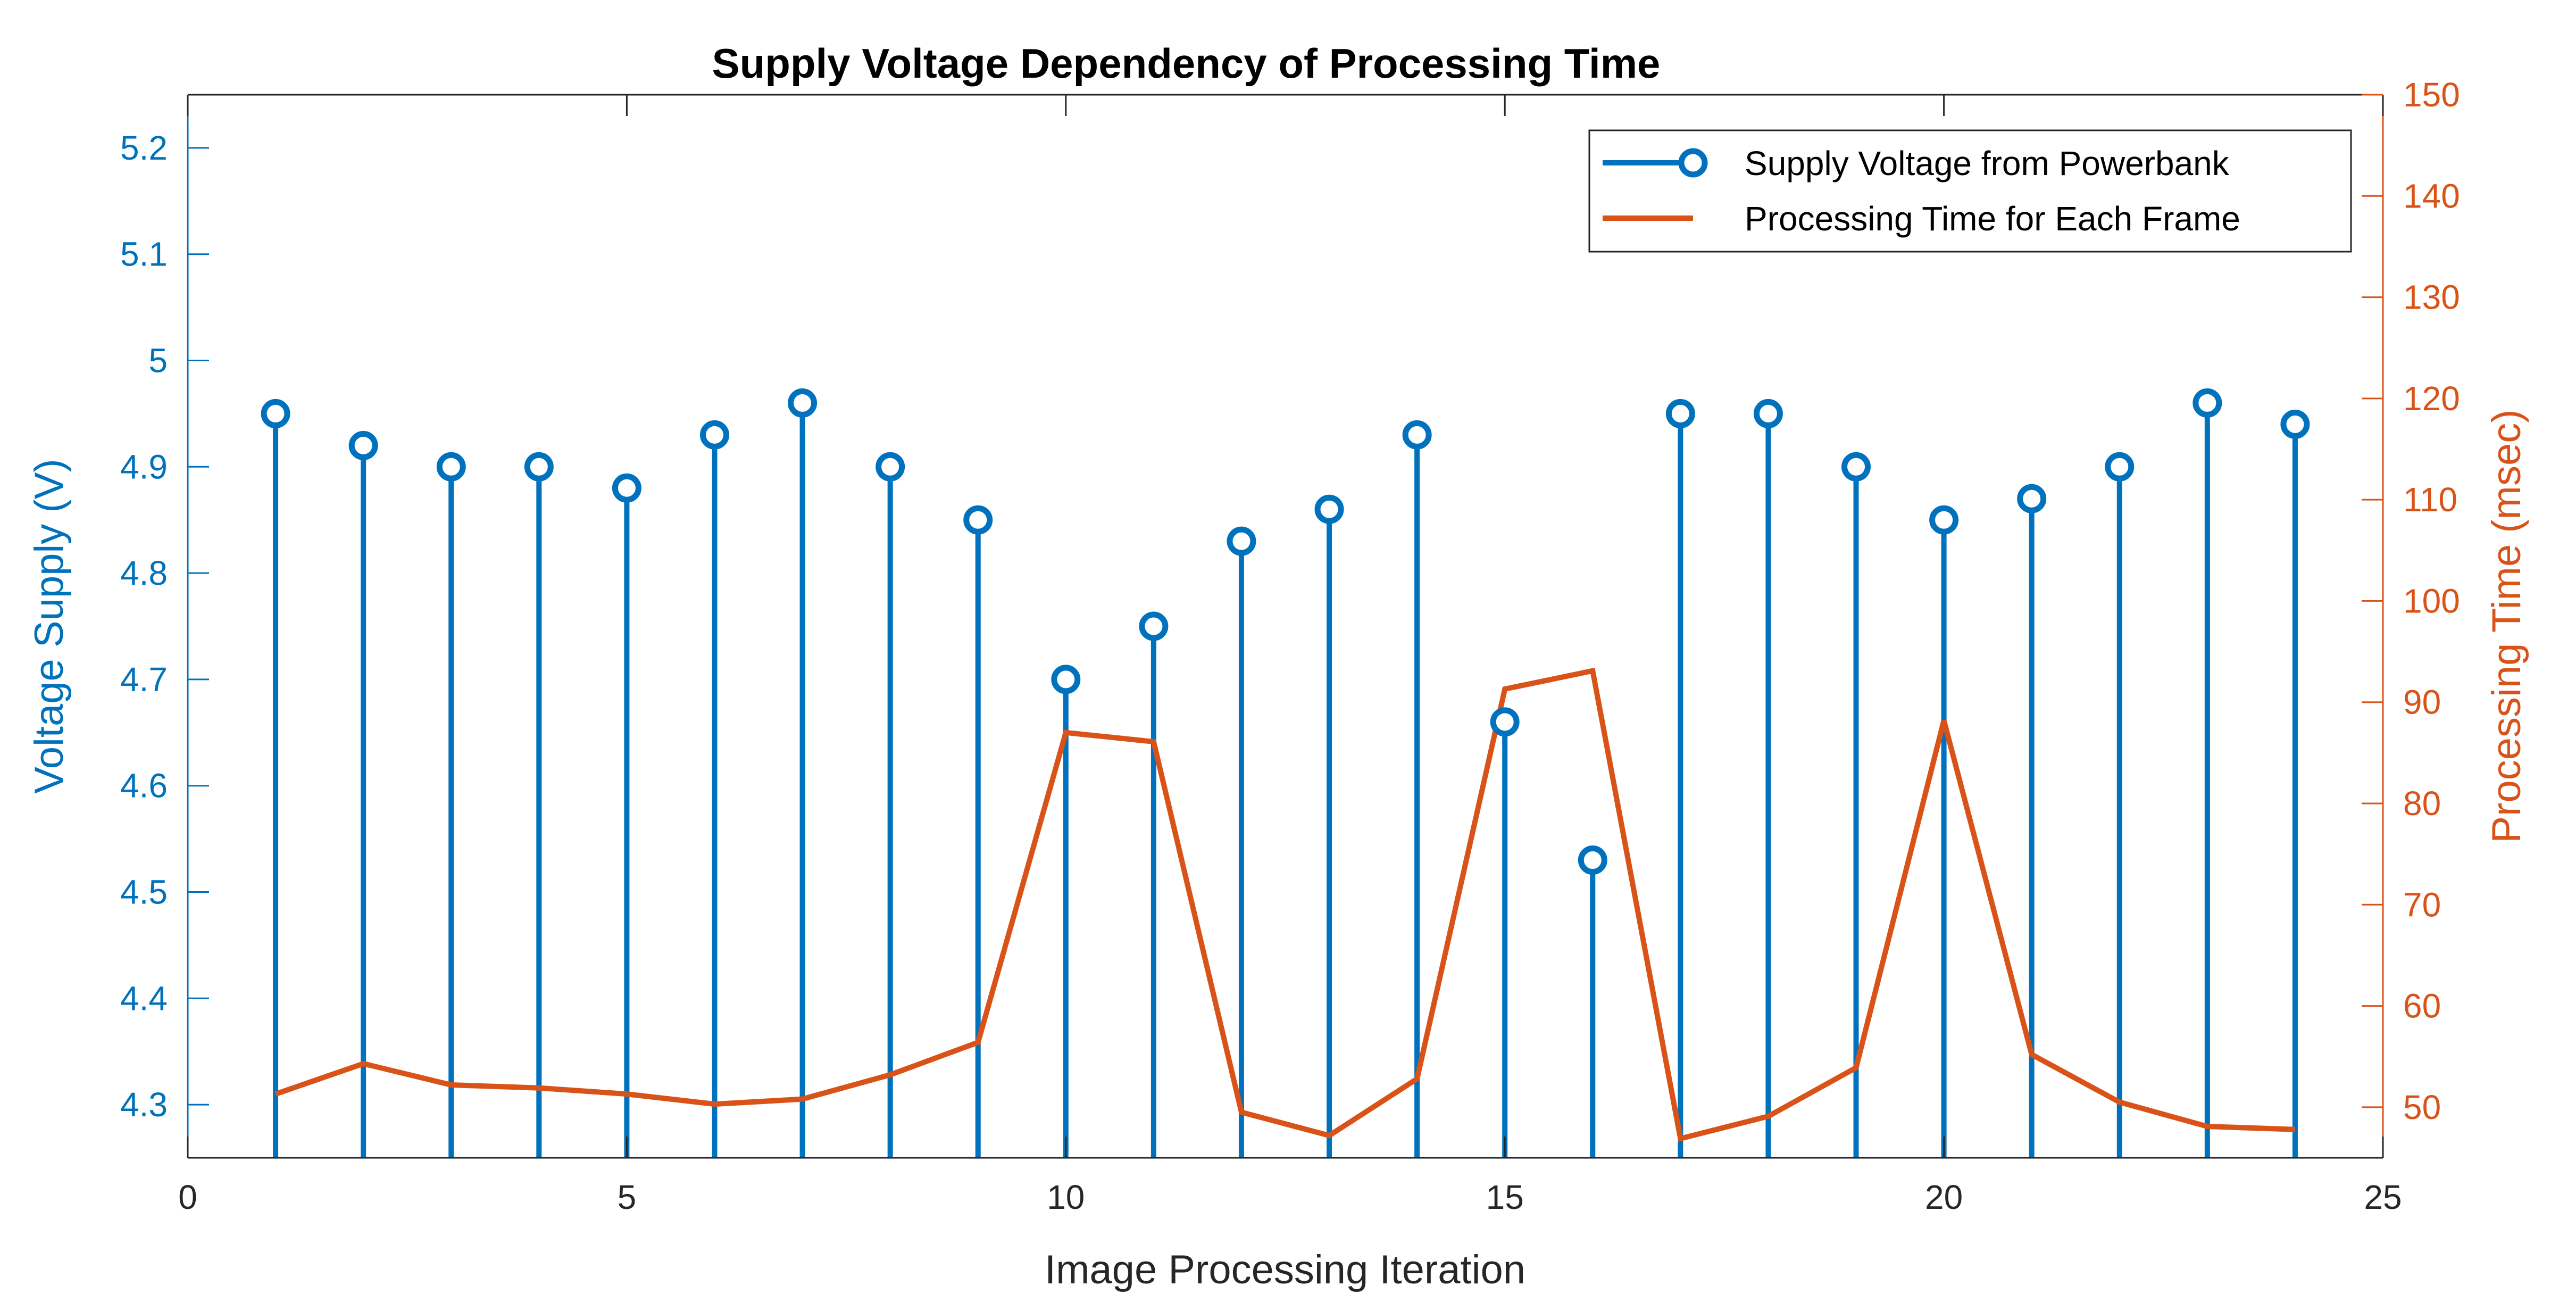 This screenshot has width=2576, height=1302. I want to click on y-axis-label-right: Processing Time (msec), so click(2506, 626).